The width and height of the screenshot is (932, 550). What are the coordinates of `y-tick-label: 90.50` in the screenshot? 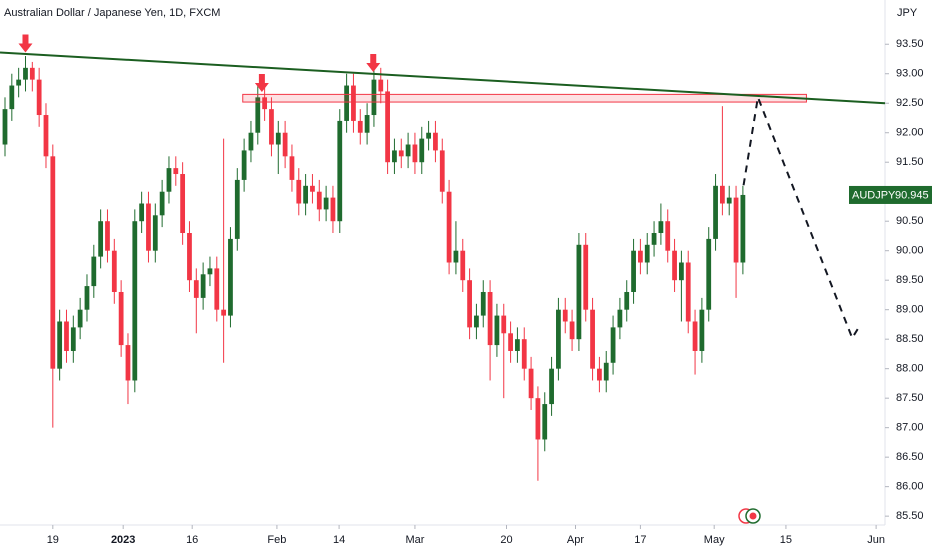 It's located at (910, 221).